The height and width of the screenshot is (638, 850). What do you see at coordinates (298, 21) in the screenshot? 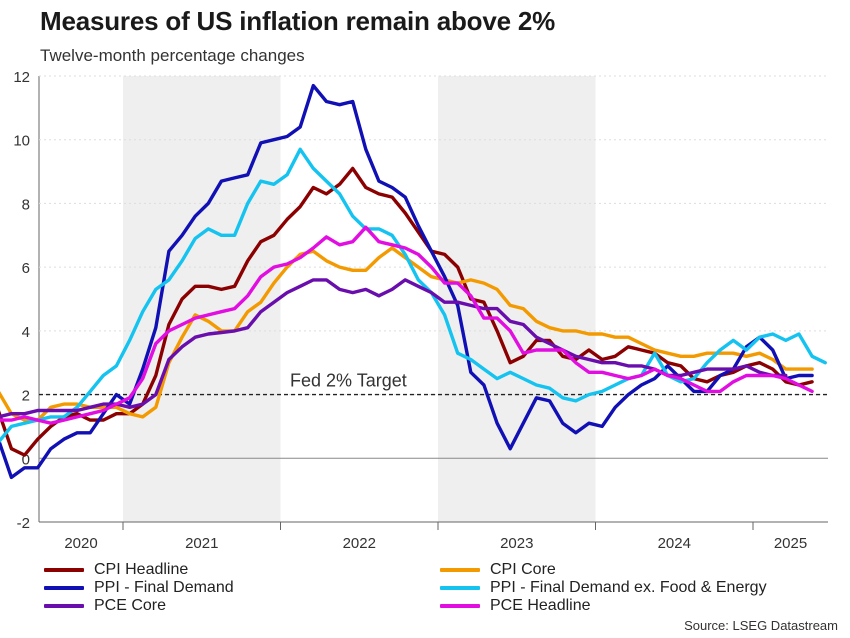
I see `chart-title: Measures of US inflation remain above 2%` at bounding box center [298, 21].